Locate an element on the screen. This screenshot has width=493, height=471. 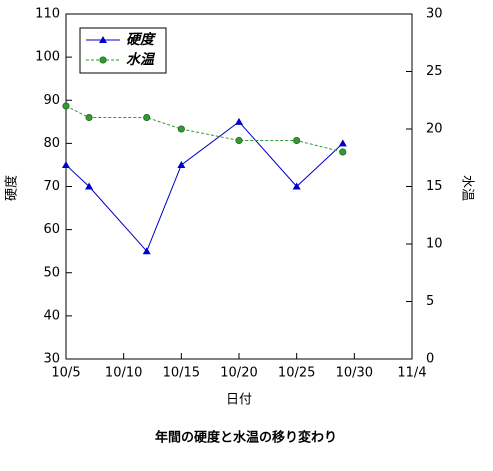
x-tick-label: 10/15 is located at coordinates (181, 373).